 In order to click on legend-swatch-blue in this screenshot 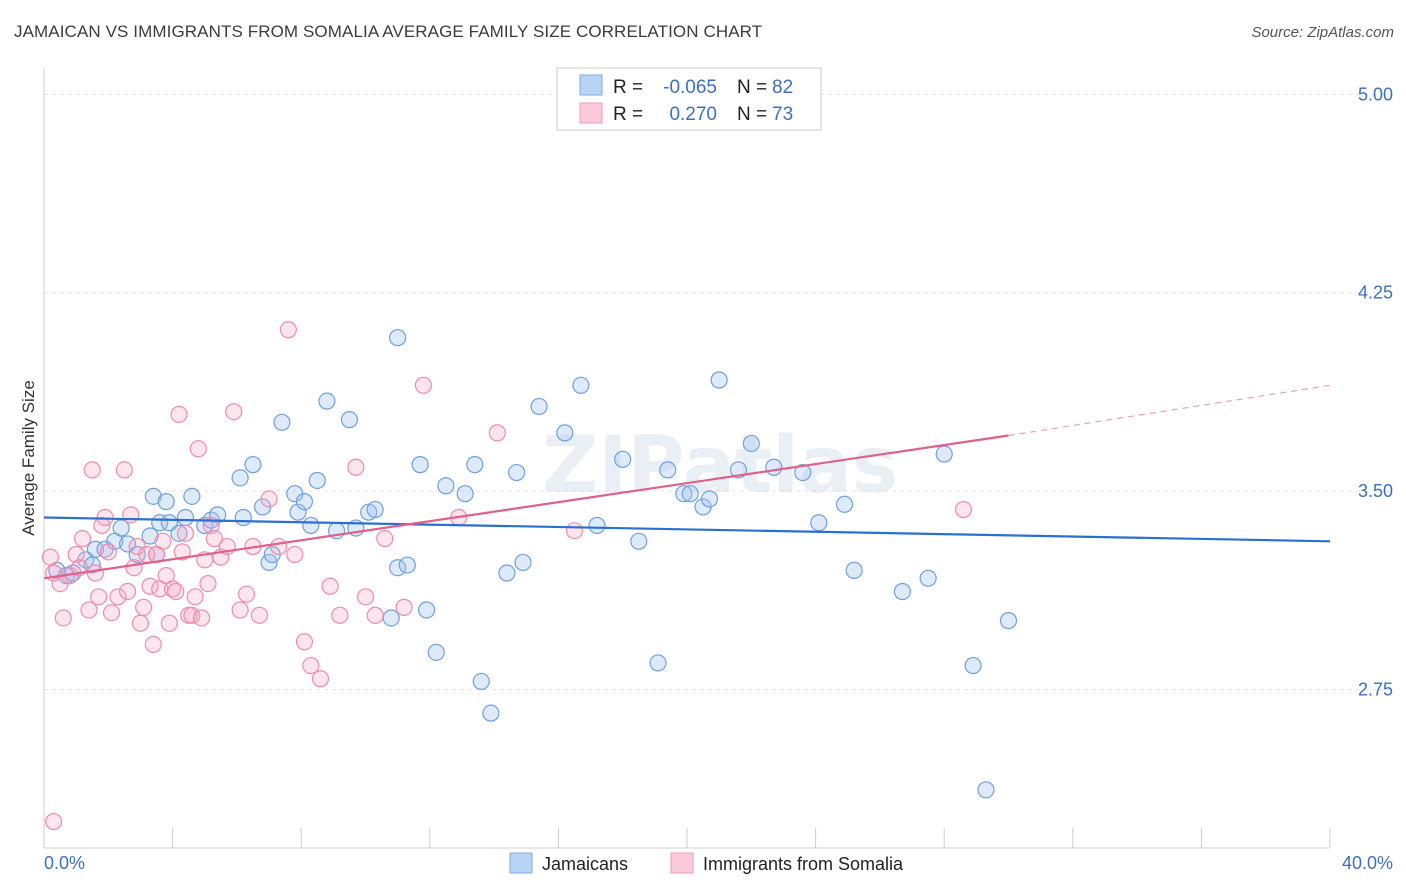, I will do `click(591, 85)`.